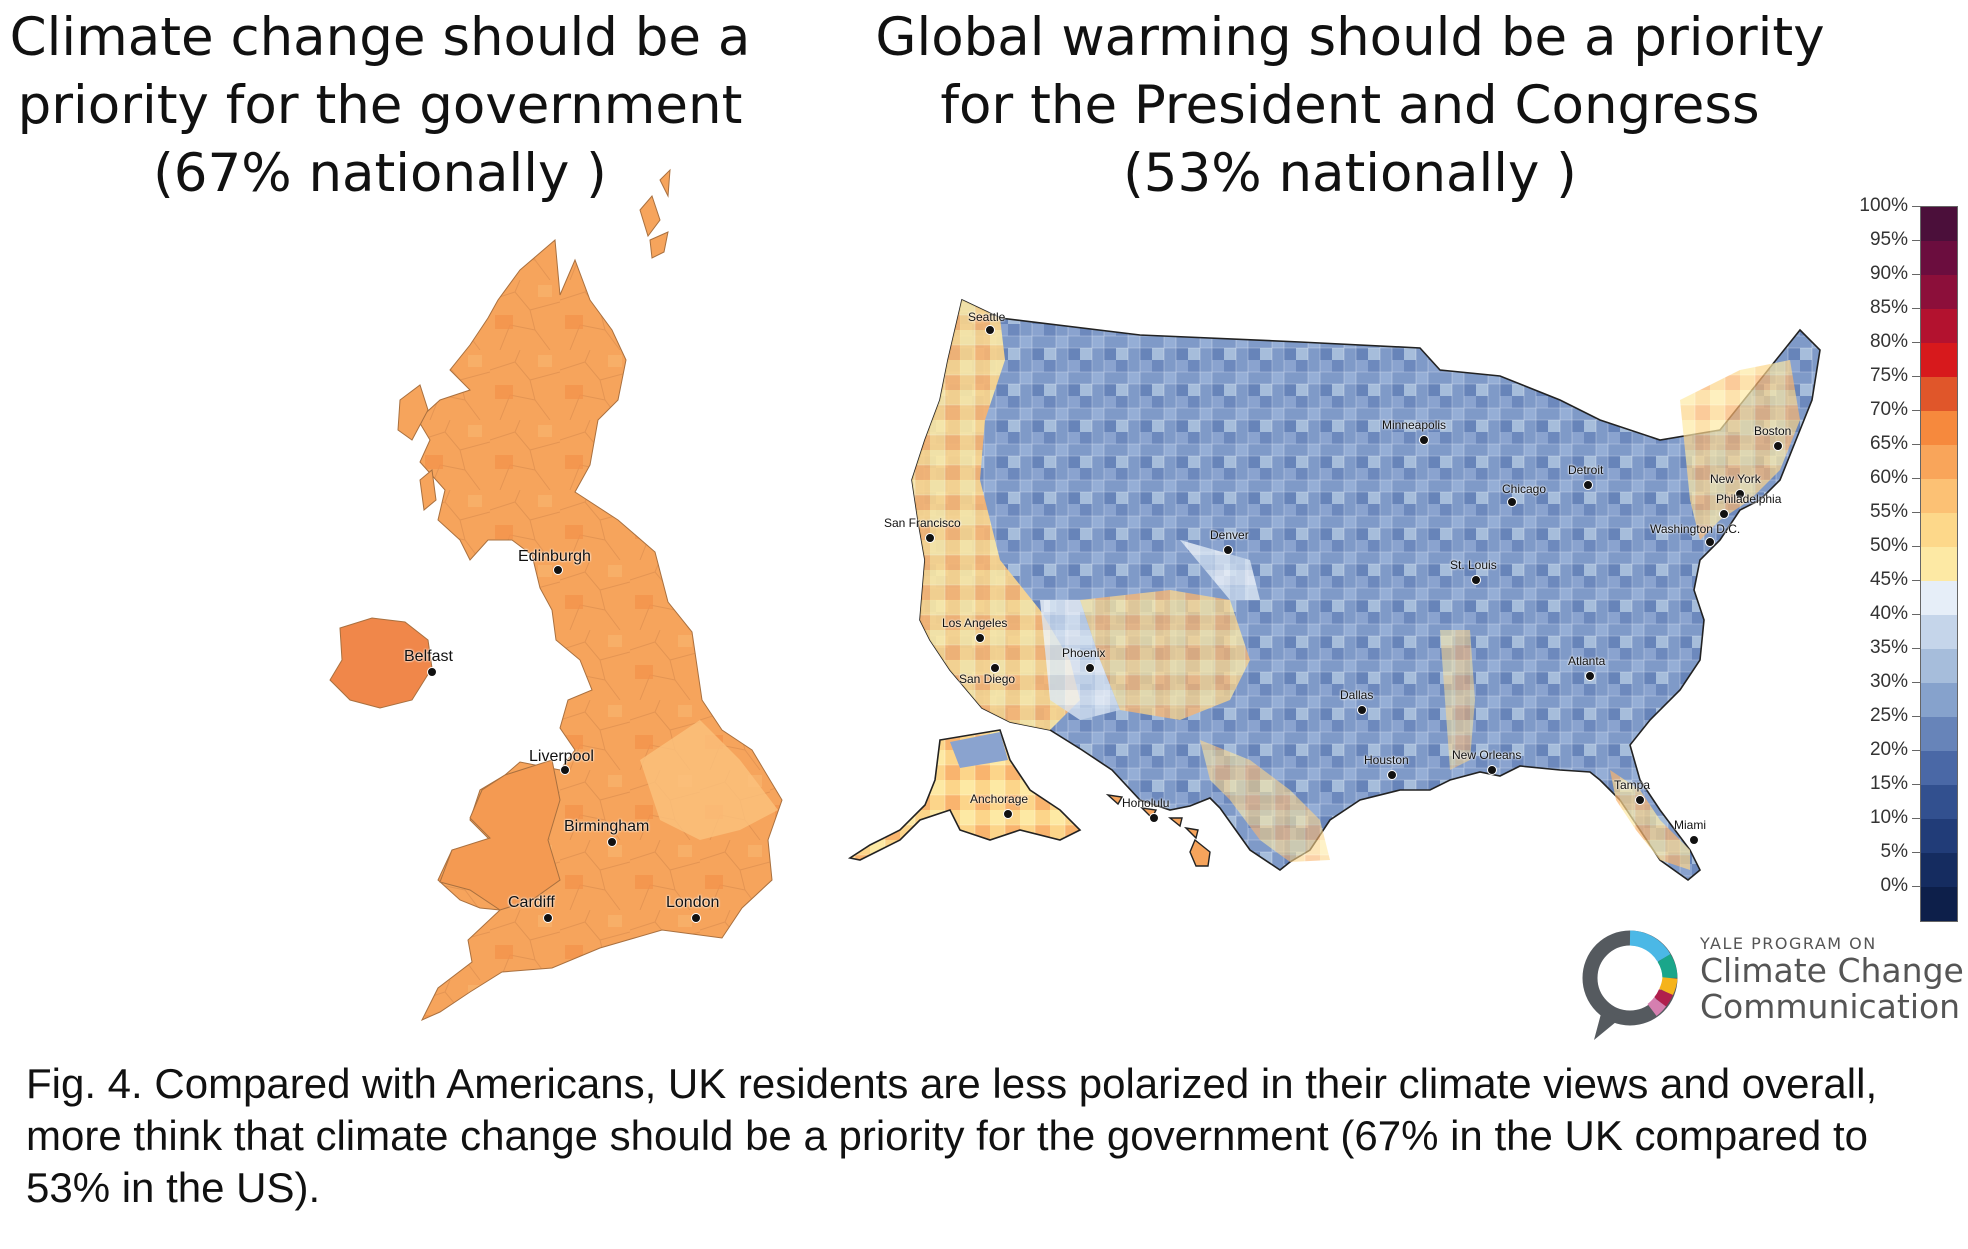  I want to click on city-label: Honolulu, so click(1146, 803).